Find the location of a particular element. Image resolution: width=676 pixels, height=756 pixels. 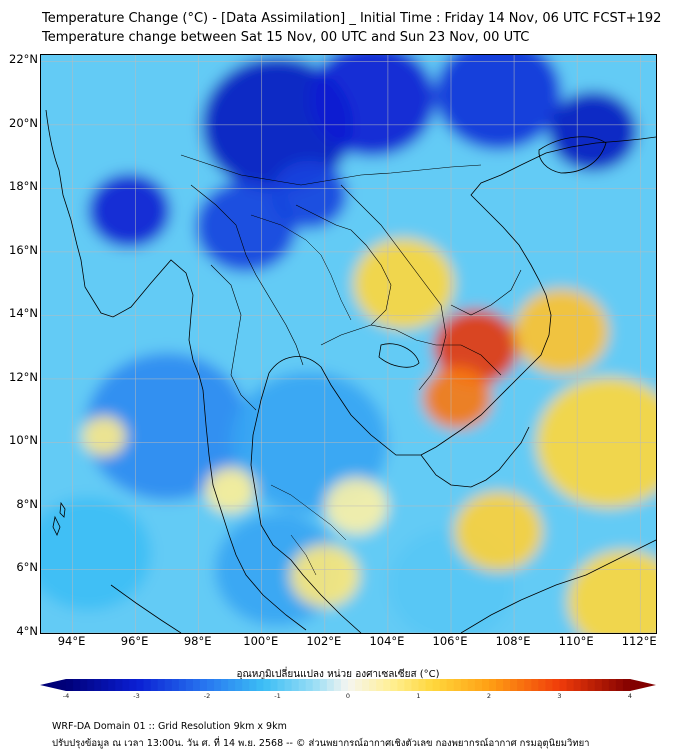

lon-tick-label: 102°E is located at coordinates (324, 641).